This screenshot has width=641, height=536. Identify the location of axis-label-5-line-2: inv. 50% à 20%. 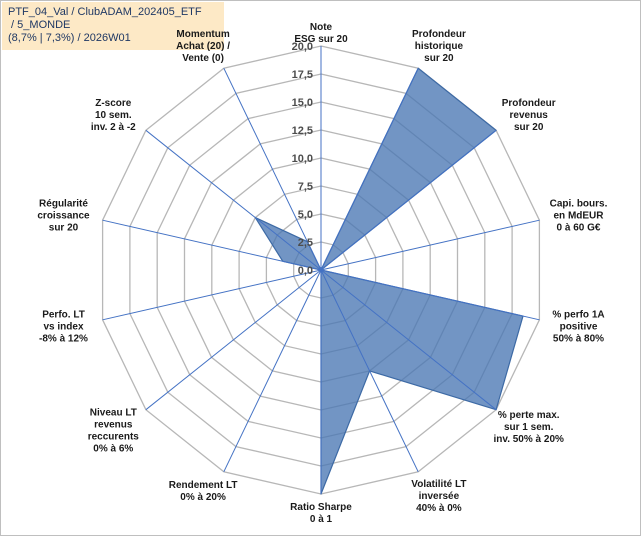
(528, 439).